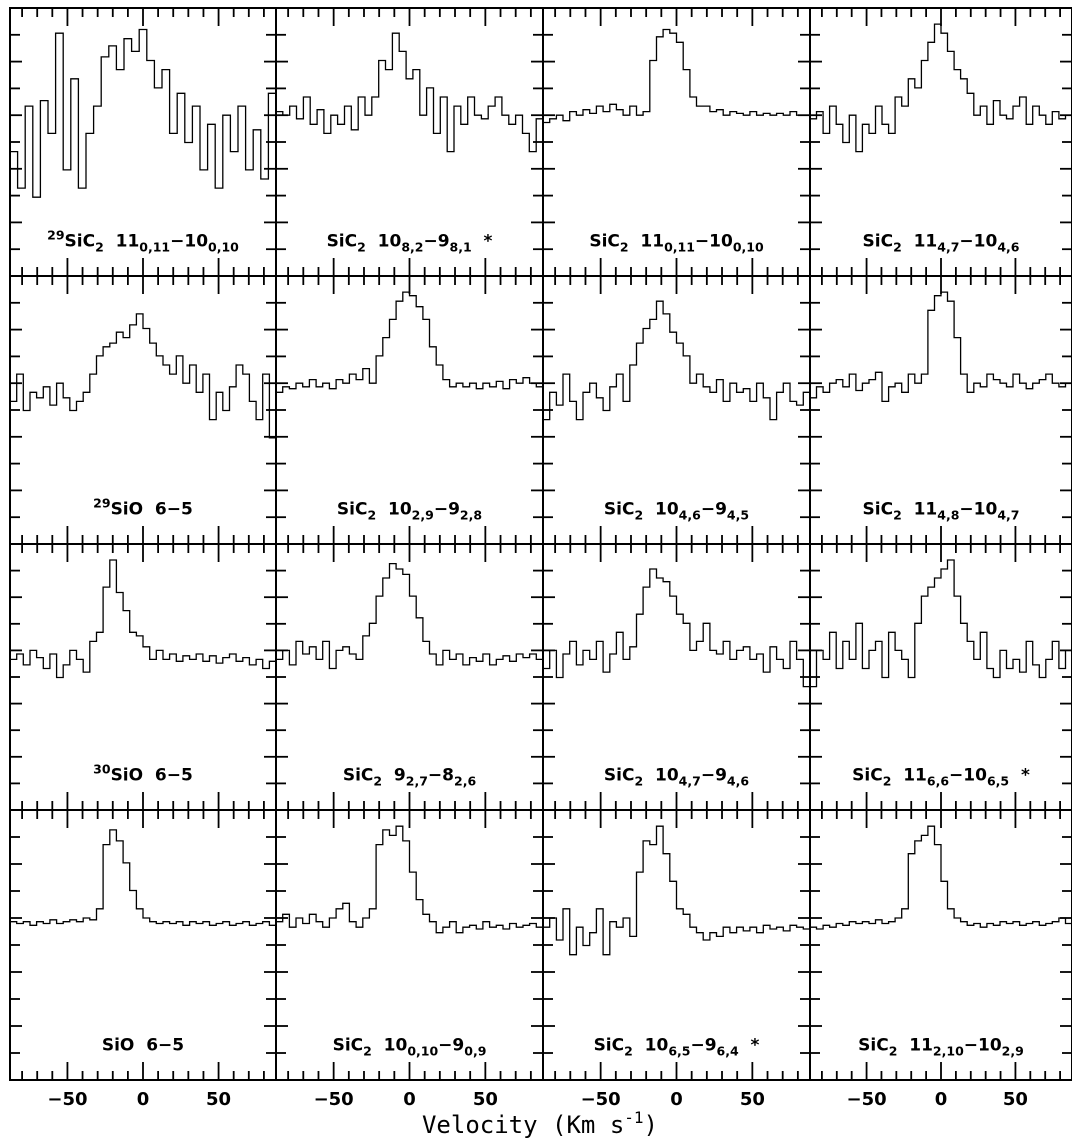 This screenshot has width=1072, height=1145. I want to click on spectrum-panel: 29SiC2 110,11−100,10, so click(143, 142).